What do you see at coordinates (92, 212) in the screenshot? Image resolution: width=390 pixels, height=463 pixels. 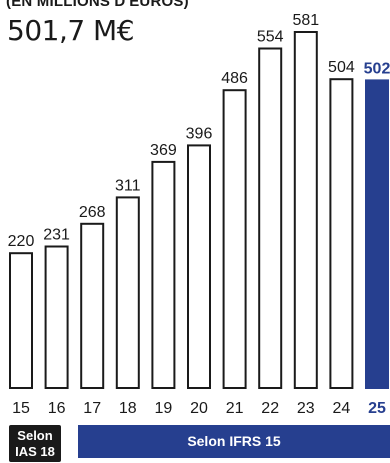 I see `value-label-17: 268` at bounding box center [92, 212].